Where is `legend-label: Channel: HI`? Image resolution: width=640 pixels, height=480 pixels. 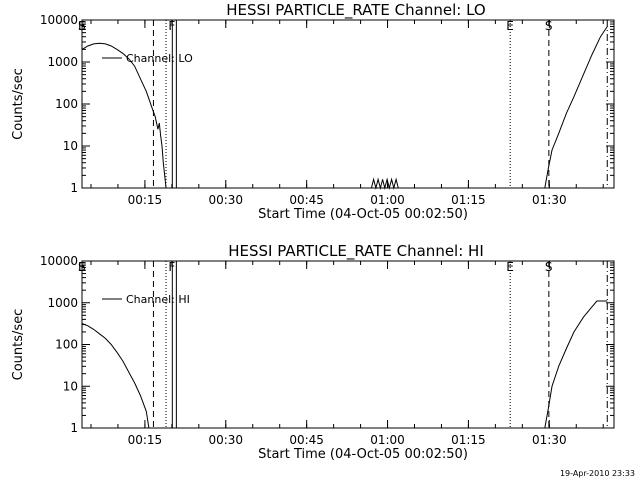
legend-label: Channel: HI is located at coordinates (158, 299).